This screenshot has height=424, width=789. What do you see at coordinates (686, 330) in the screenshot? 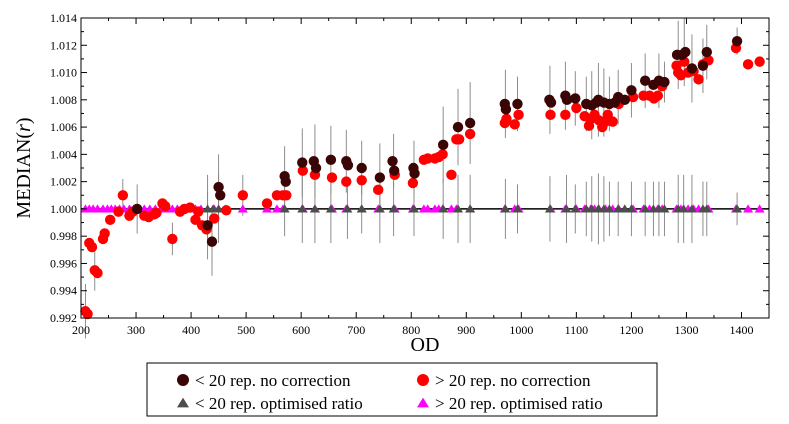
I see `x-tick-label: 1300` at bounding box center [686, 330].